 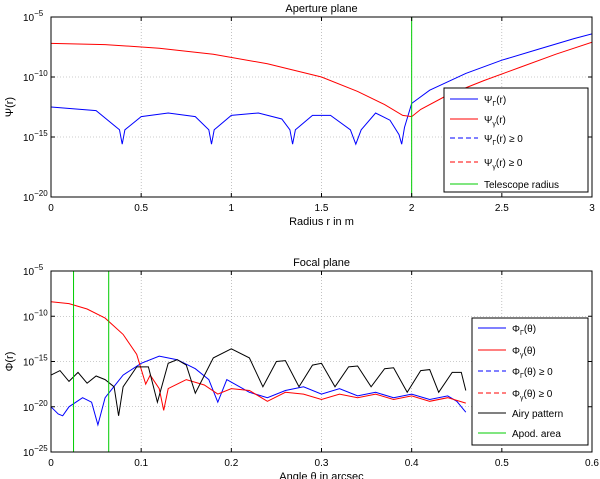 I want to click on legend-item: Airy pattern, so click(x=520, y=414).